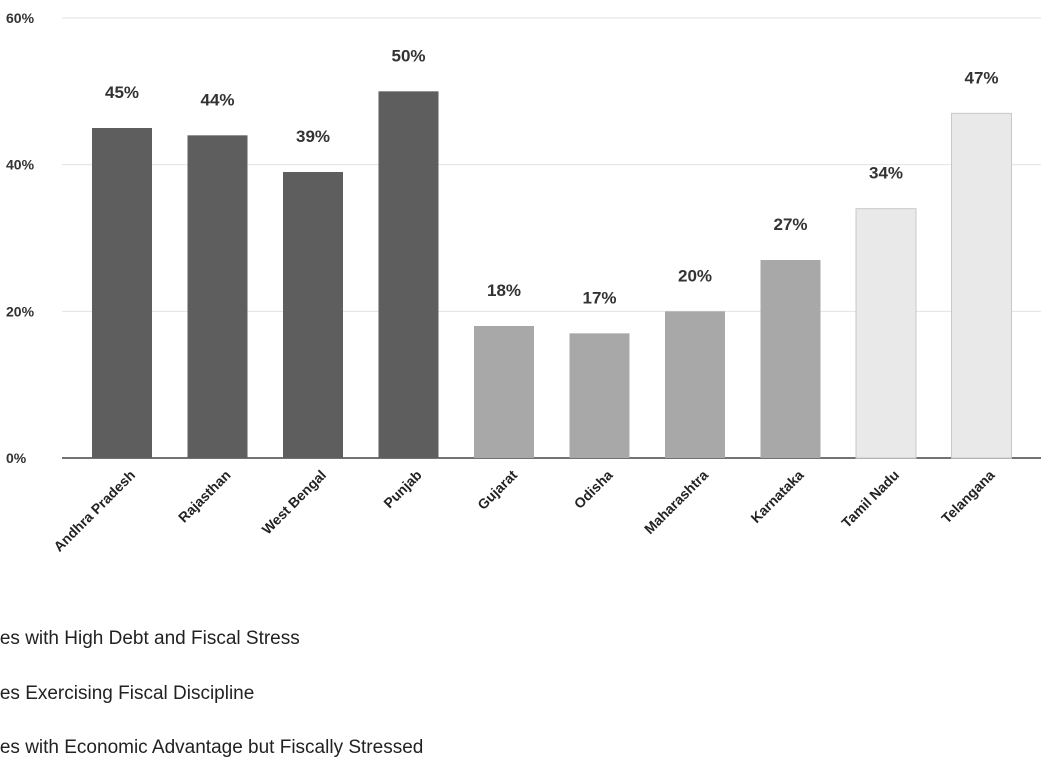  Describe the element at coordinates (204, 496) in the screenshot. I see `category-label: Rajasthan` at that location.